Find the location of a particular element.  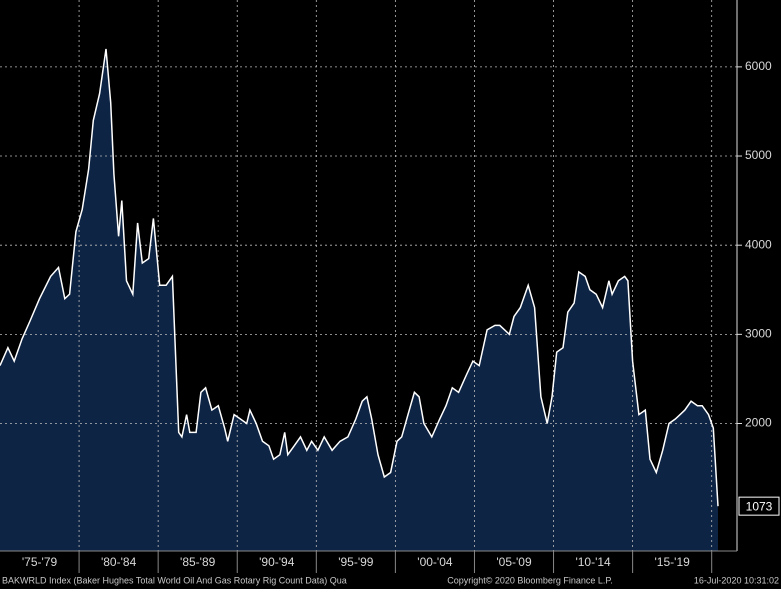

y-tick-label: 5000 is located at coordinates (758, 155).